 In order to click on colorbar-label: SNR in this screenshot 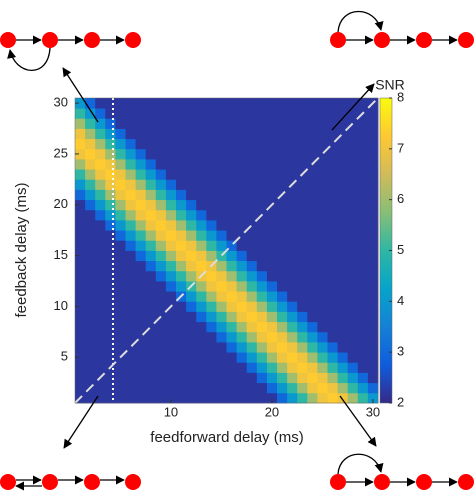, I will do `click(390, 85)`.